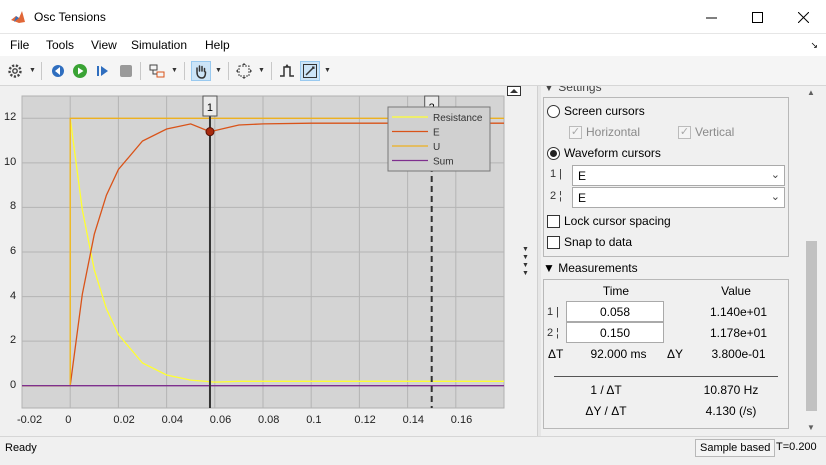 Image resolution: width=826 pixels, height=465 pixels. What do you see at coordinates (811, 92) in the screenshot?
I see `scroll-up-icon: ▲` at bounding box center [811, 92].